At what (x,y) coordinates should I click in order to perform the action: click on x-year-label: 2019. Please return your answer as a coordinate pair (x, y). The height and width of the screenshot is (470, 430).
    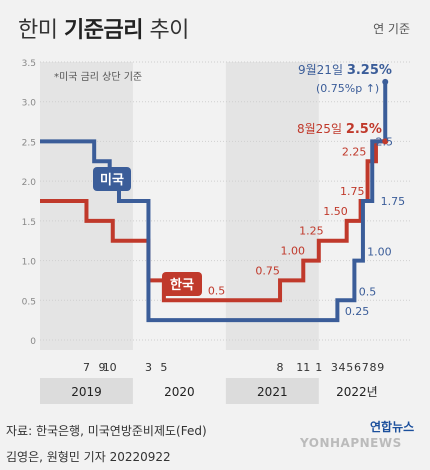
    Looking at the image, I should click on (86, 392).